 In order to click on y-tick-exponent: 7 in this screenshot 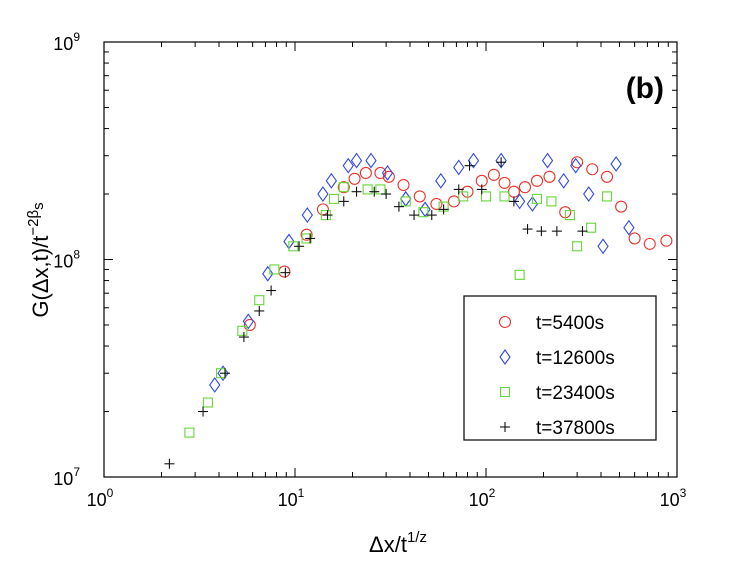, I will do `click(76, 472)`.